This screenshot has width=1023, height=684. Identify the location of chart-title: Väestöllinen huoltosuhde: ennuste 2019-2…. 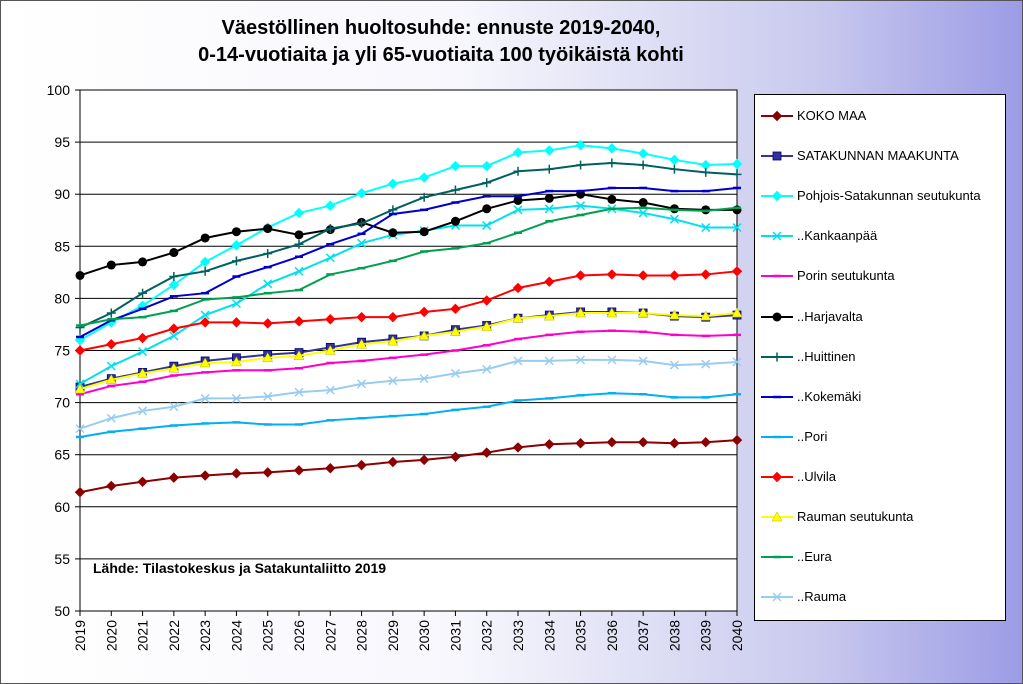
(441, 42).